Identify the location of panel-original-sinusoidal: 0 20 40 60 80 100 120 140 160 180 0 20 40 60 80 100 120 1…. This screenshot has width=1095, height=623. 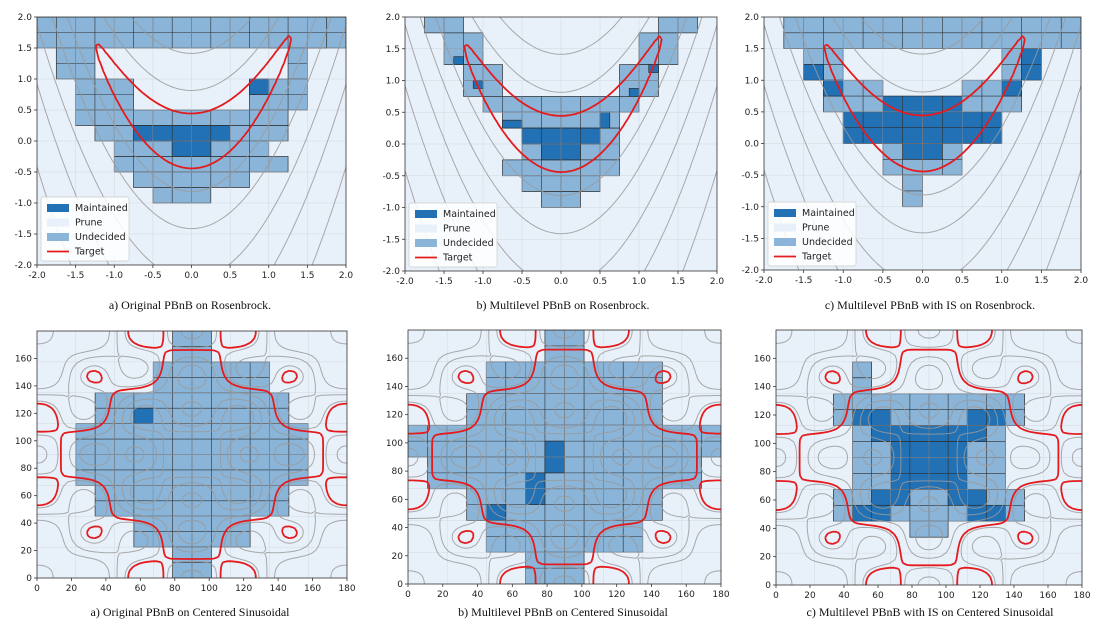
(178, 460).